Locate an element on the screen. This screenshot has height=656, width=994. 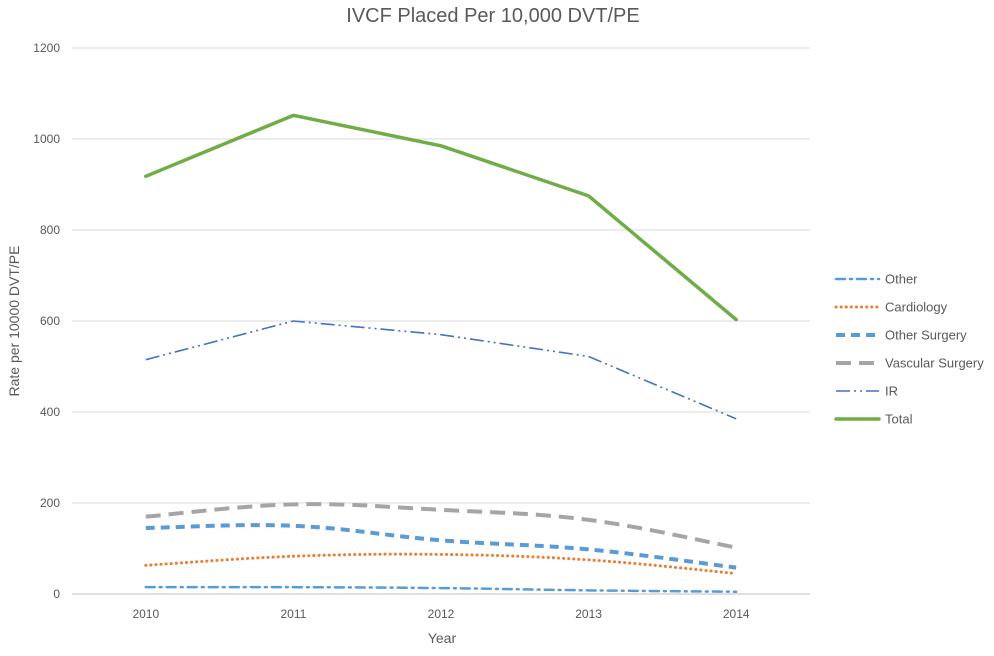
y-tick-label: 0 is located at coordinates (56, 594).